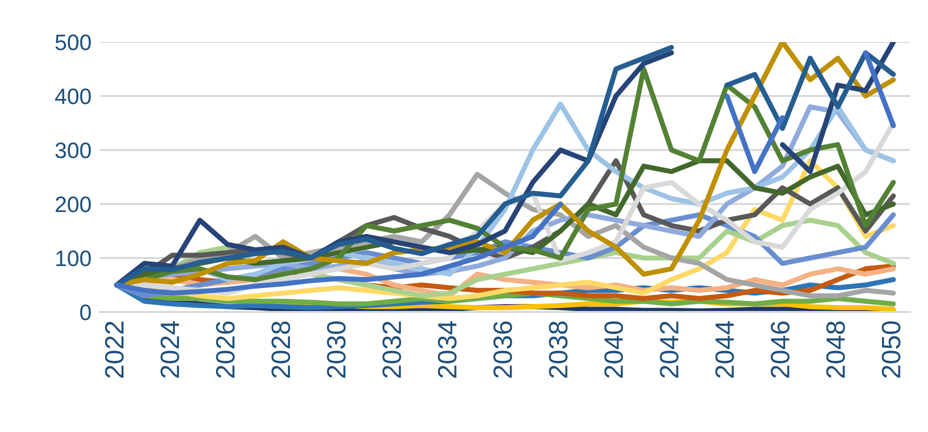 The image size is (928, 432). I want to click on x-tick-label: 2036, so click(502, 349).